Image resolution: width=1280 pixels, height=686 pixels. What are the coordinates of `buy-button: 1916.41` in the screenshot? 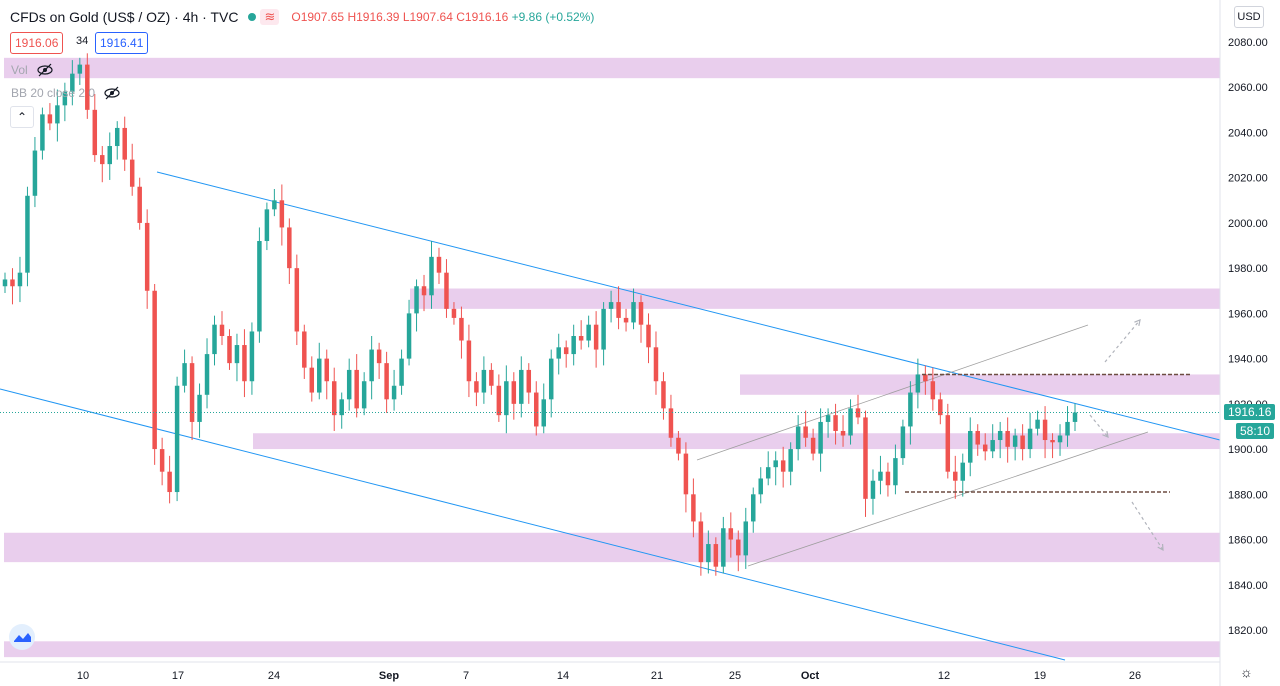 It's located at (122, 43).